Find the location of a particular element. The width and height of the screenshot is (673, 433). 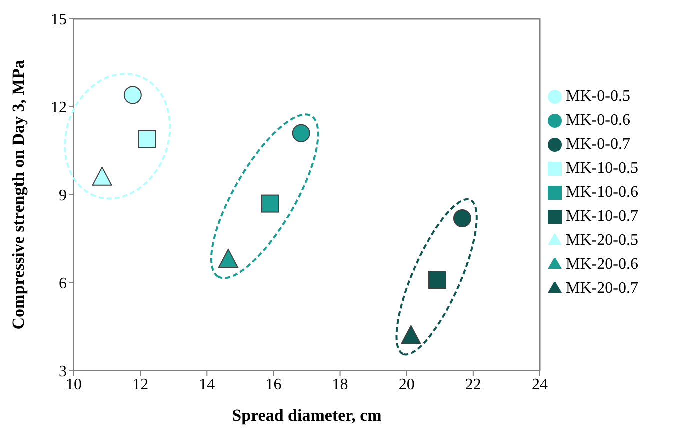

x-tick-label: 10 is located at coordinates (74, 385).